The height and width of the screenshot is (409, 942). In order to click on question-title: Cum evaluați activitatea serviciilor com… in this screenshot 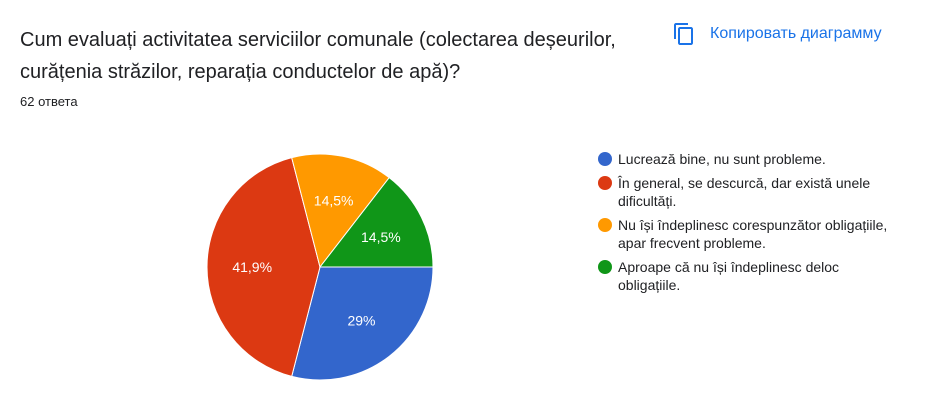, I will do `click(318, 56)`.